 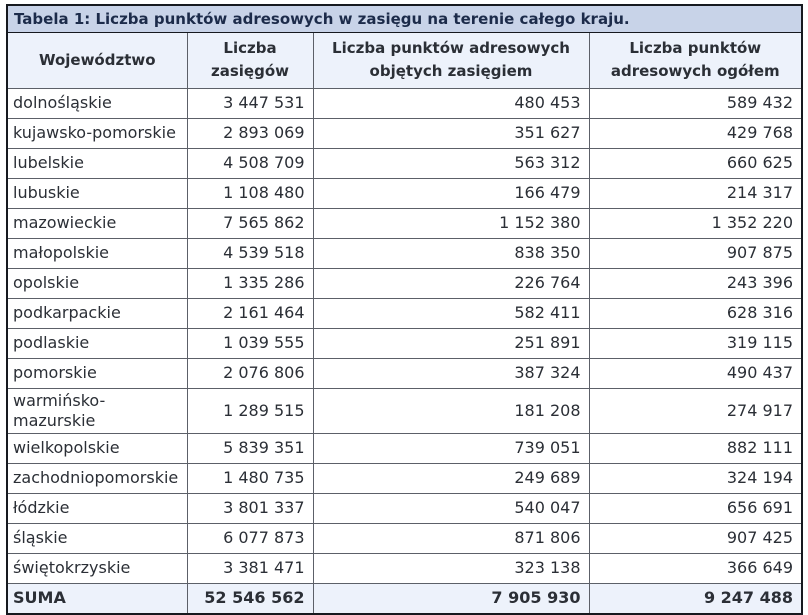 What do you see at coordinates (451, 478) in the screenshot?
I see `cell-punkty-objete: 249 689` at bounding box center [451, 478].